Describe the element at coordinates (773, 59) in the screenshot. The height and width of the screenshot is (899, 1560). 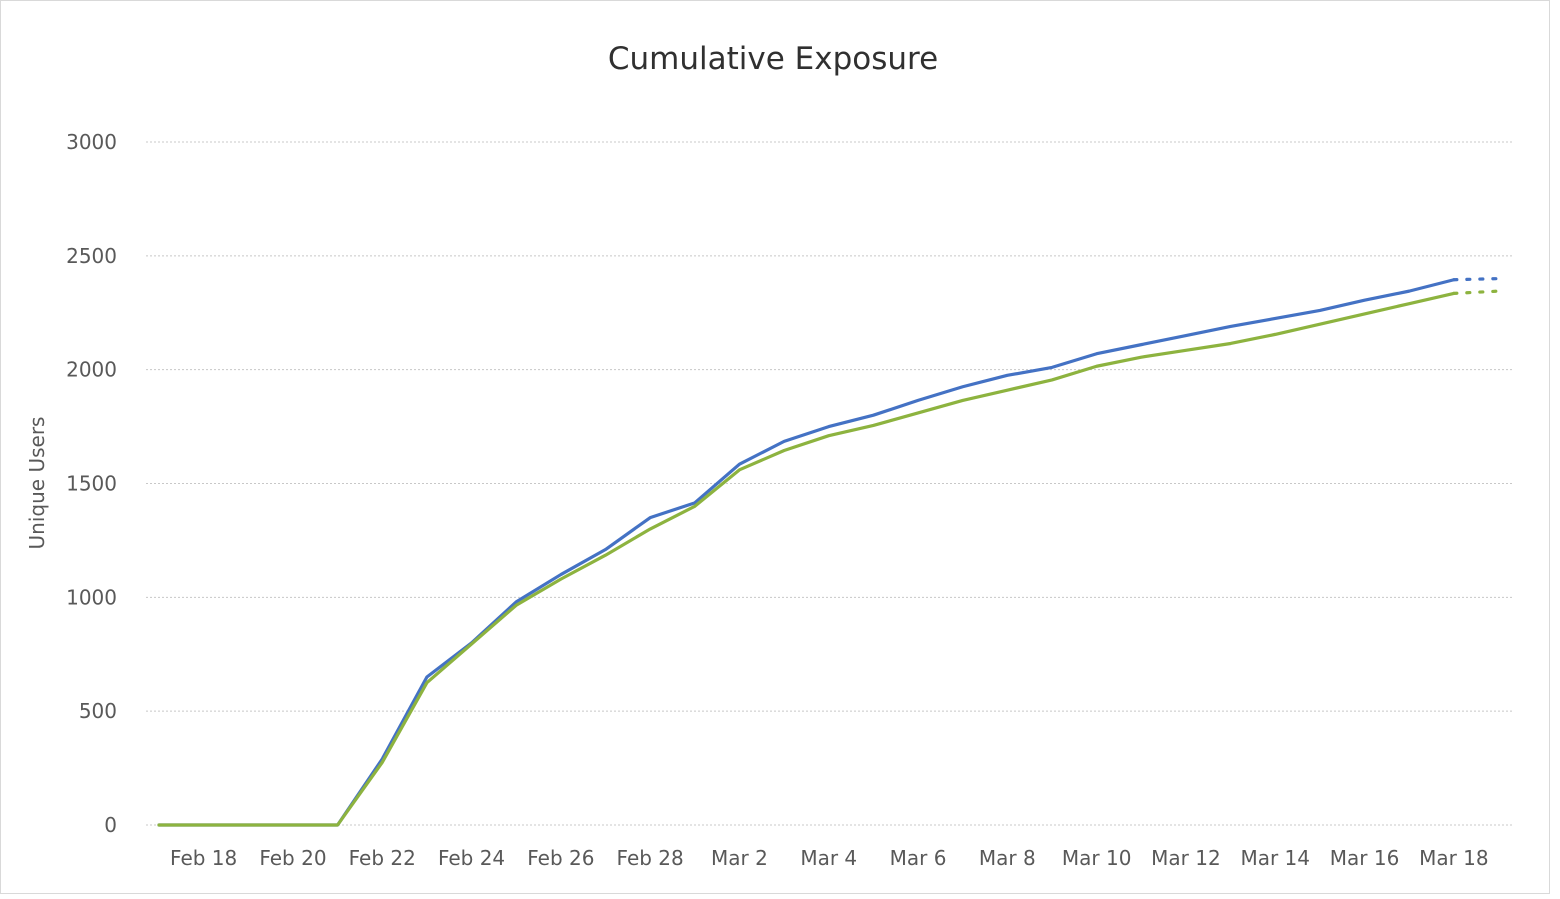
I see `chart-title: Cumulative Exposure` at that location.